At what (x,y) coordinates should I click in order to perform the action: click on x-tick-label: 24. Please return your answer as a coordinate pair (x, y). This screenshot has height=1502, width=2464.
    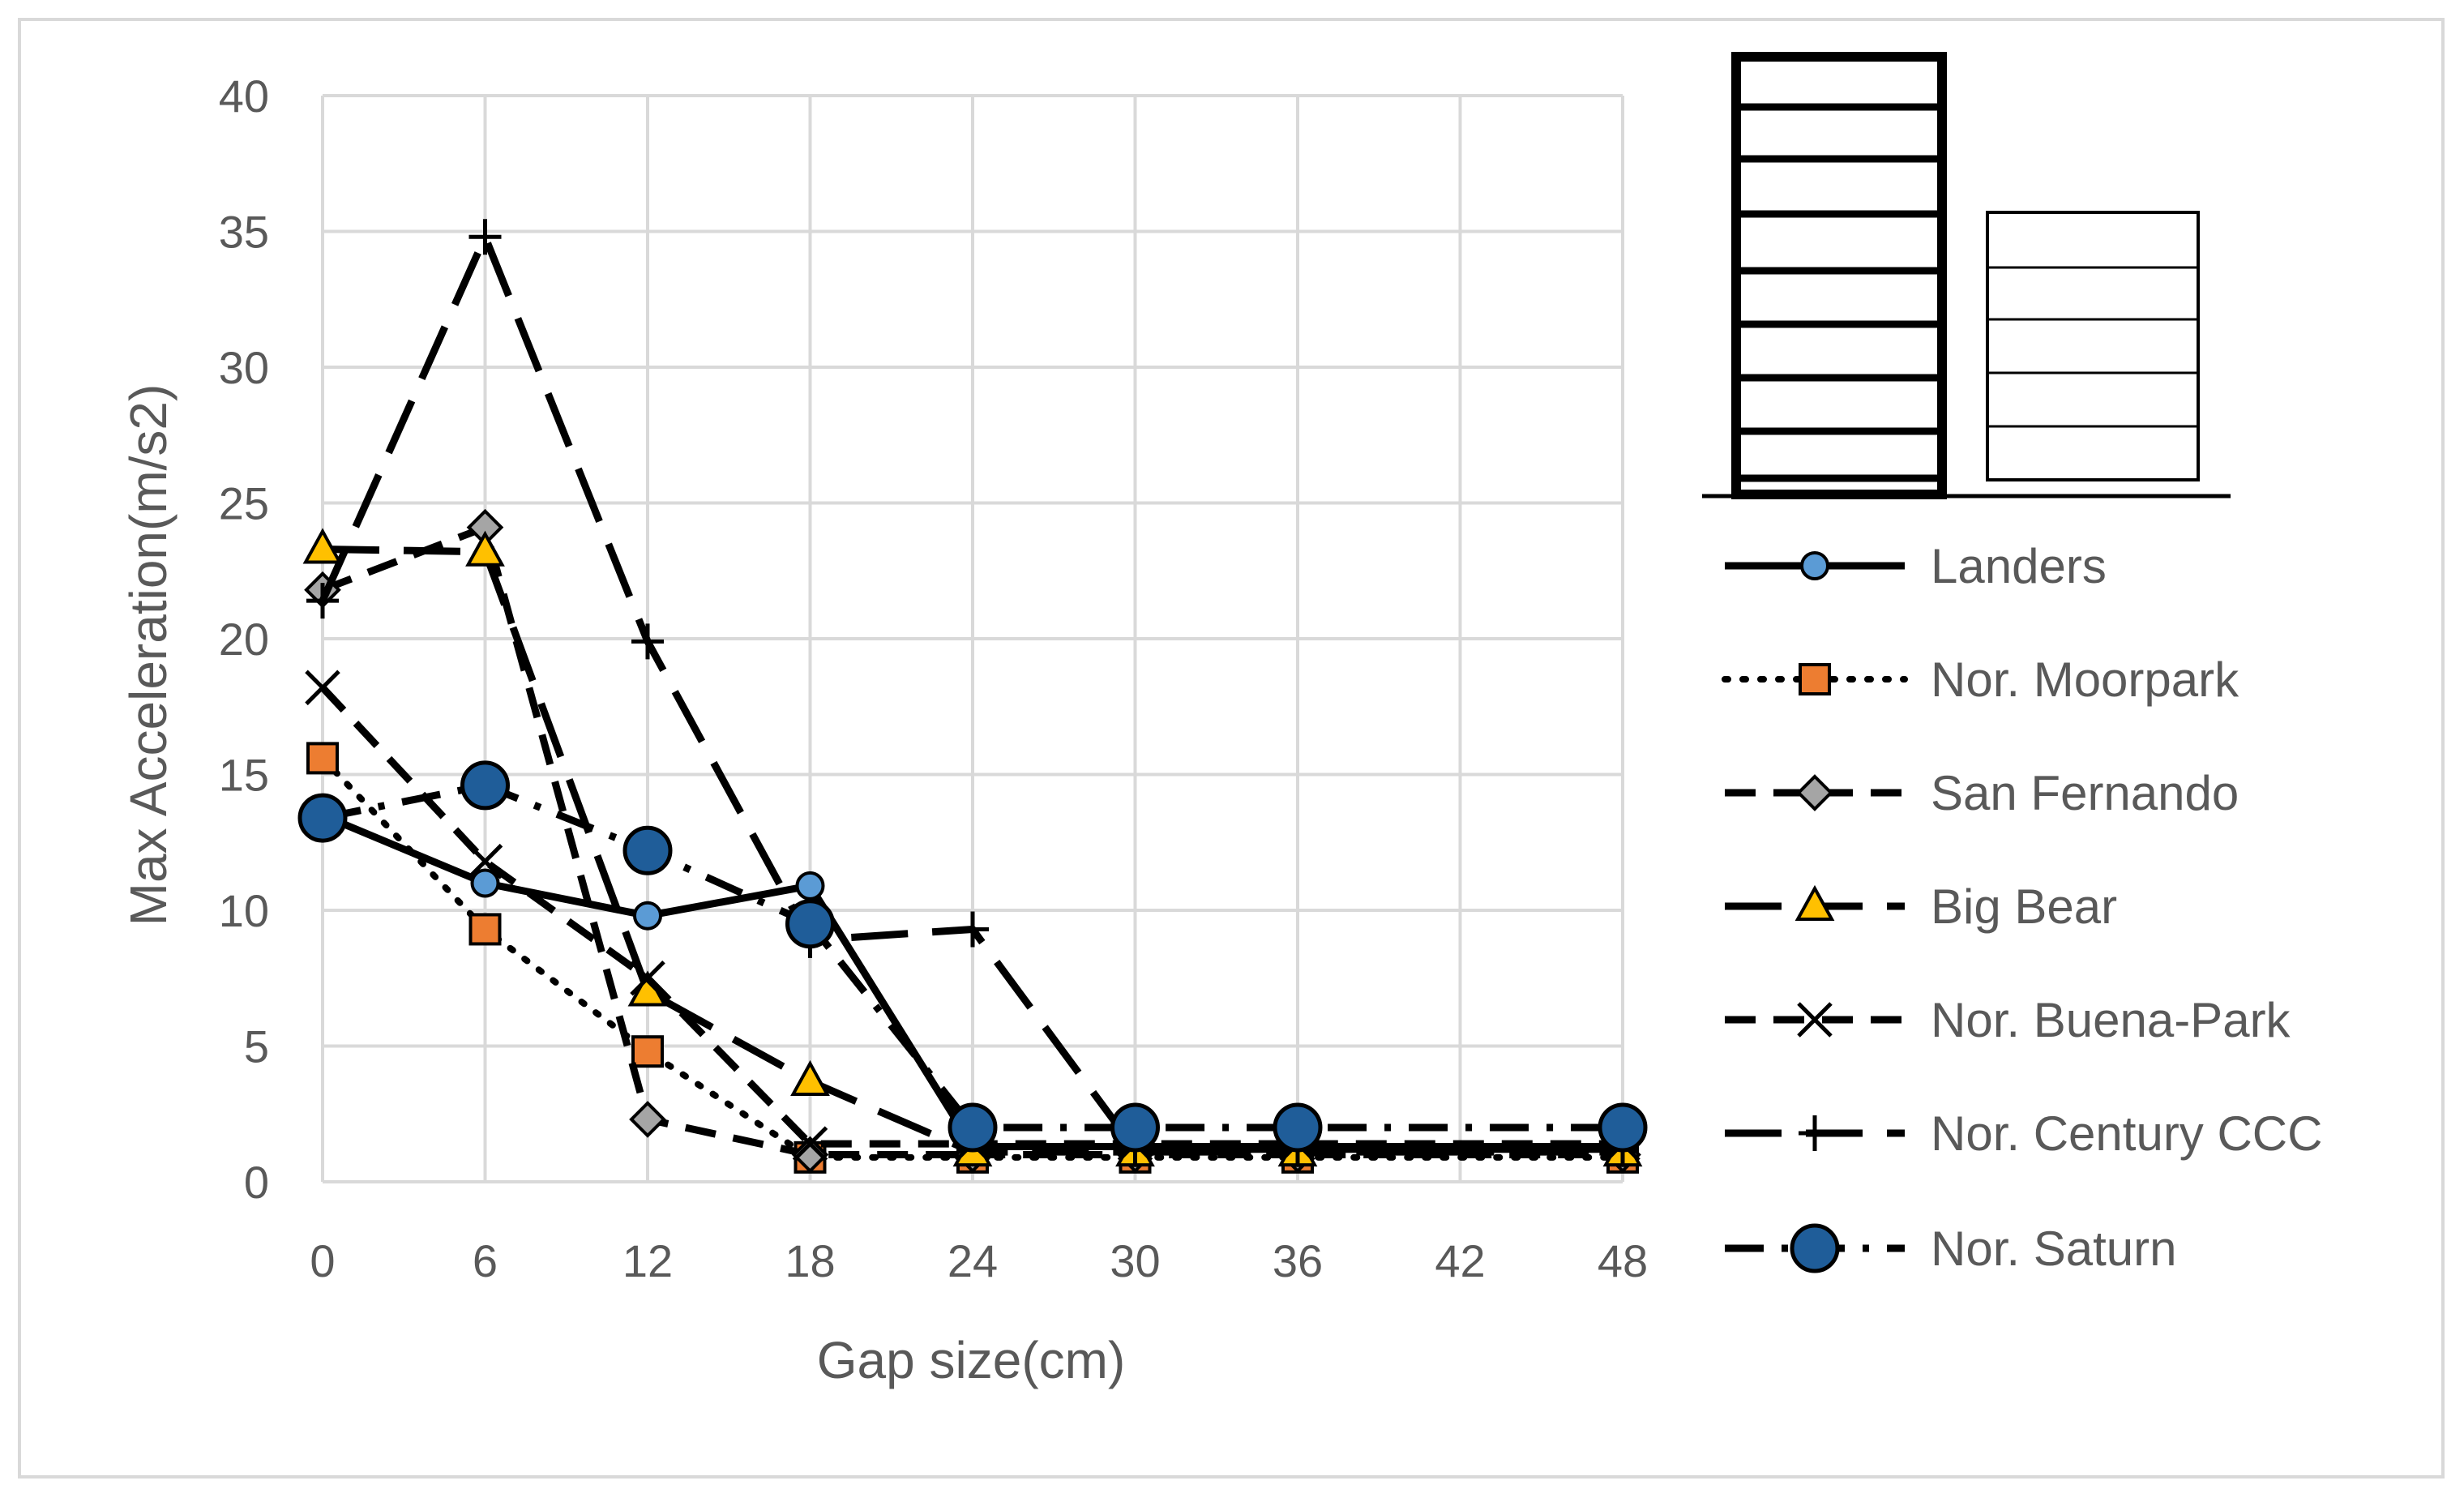
    Looking at the image, I should click on (973, 1260).